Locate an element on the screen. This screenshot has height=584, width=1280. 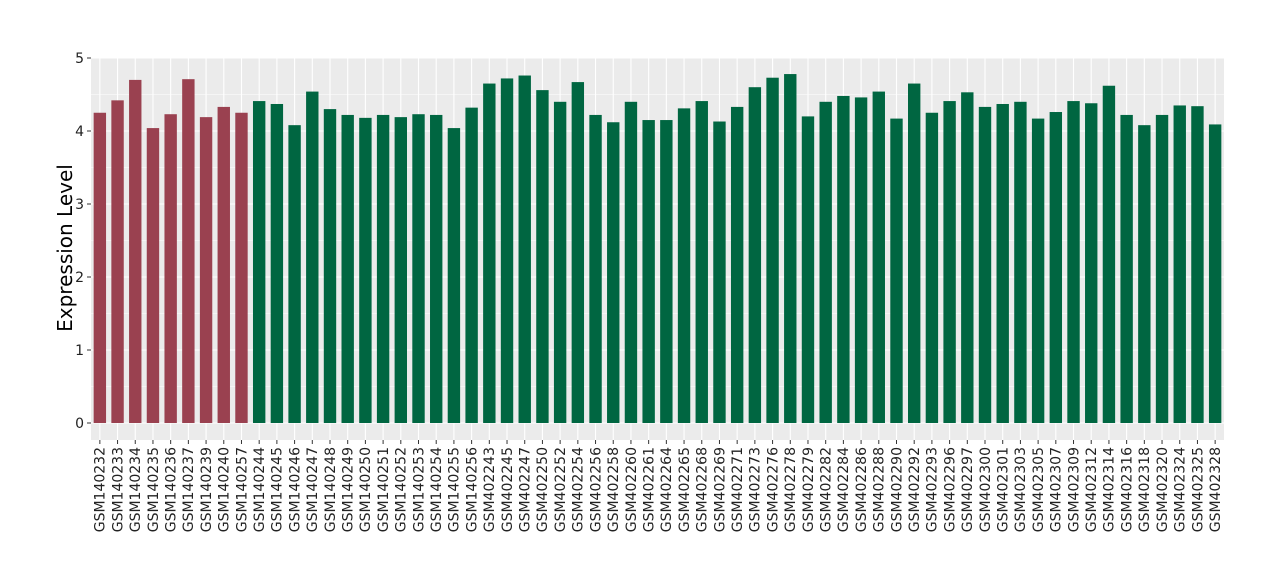
bar-GSM402279 is located at coordinates (808, 270).